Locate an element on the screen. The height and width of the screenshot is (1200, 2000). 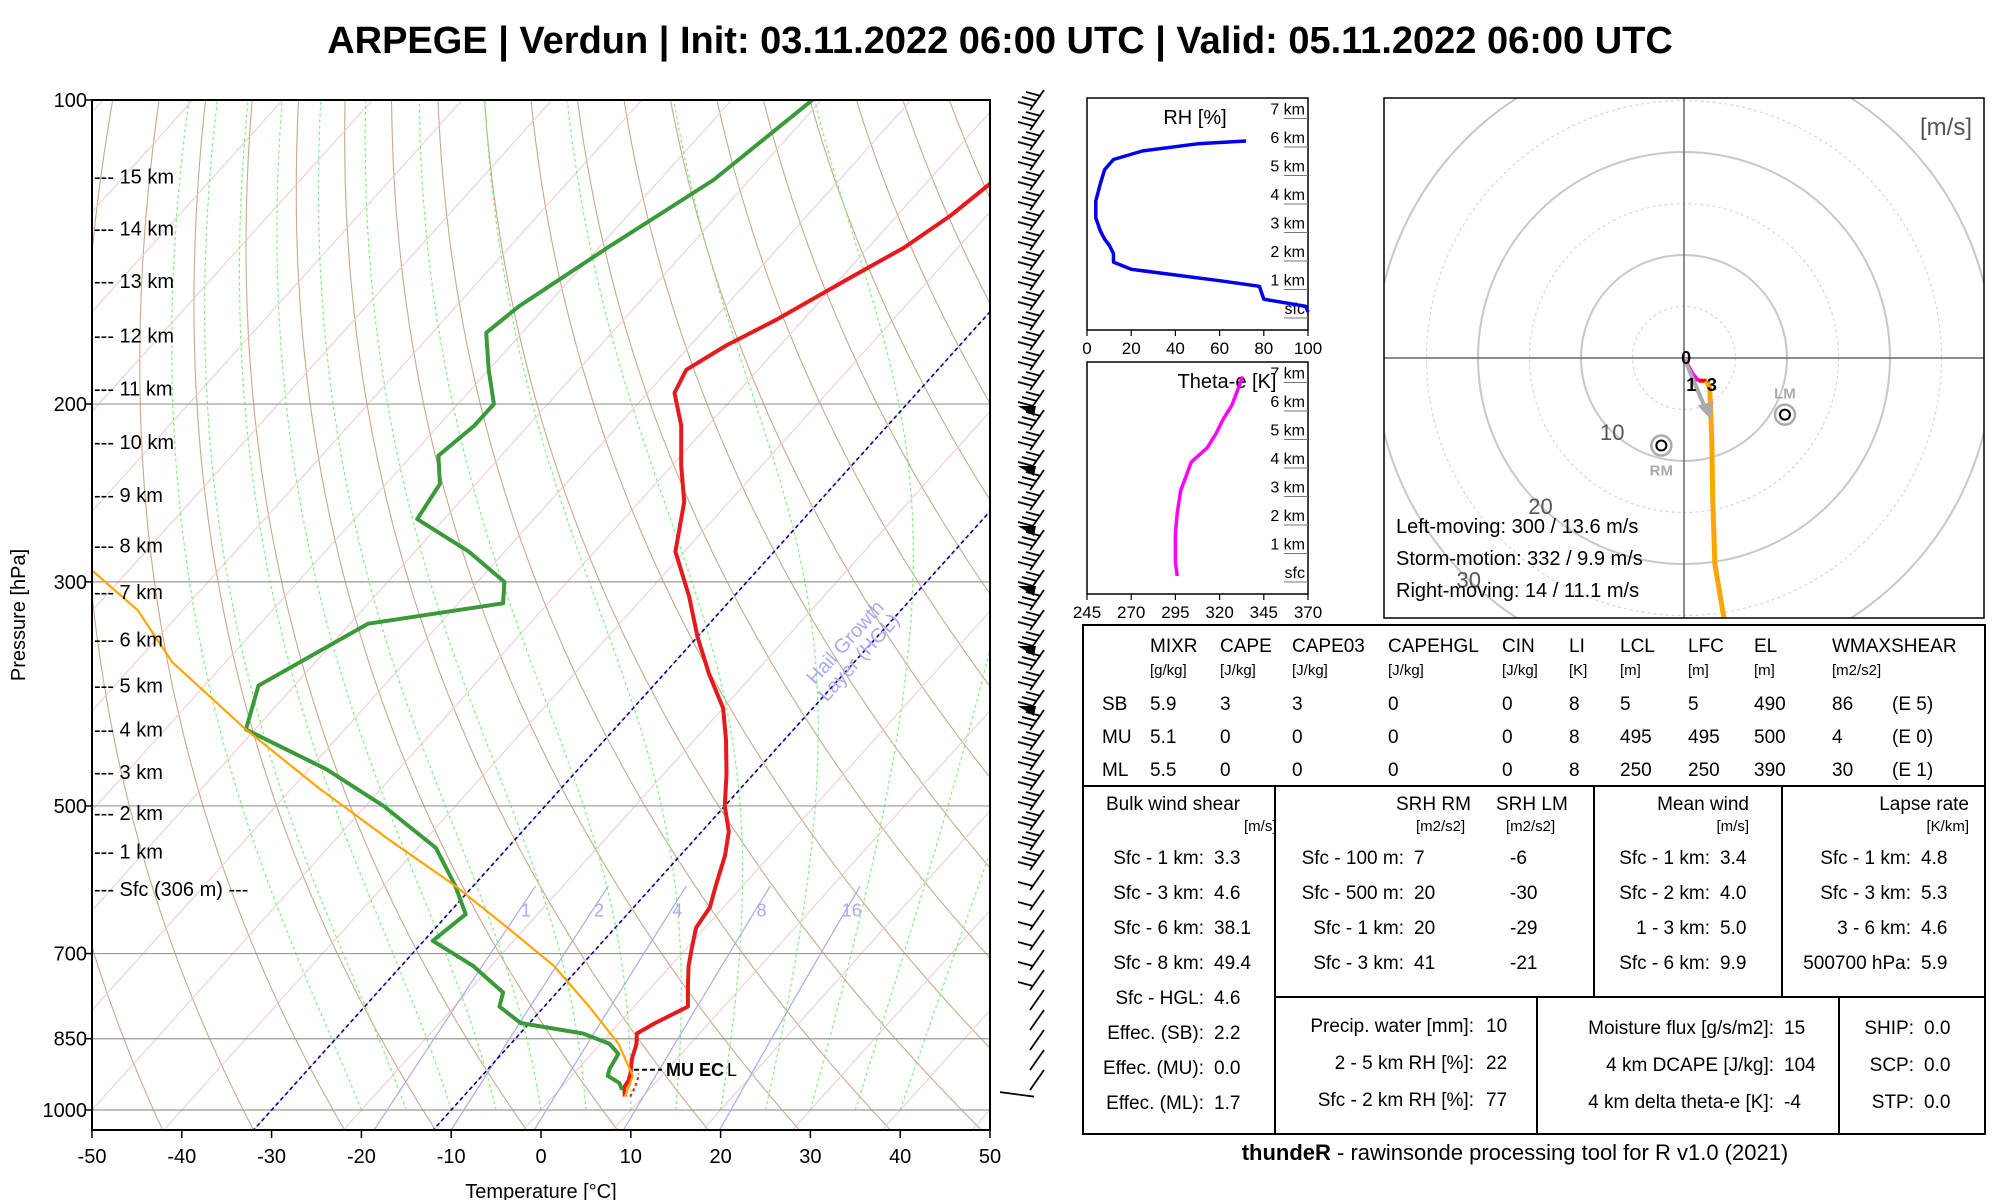
height-level-label: --- 12 km is located at coordinates (134, 336).